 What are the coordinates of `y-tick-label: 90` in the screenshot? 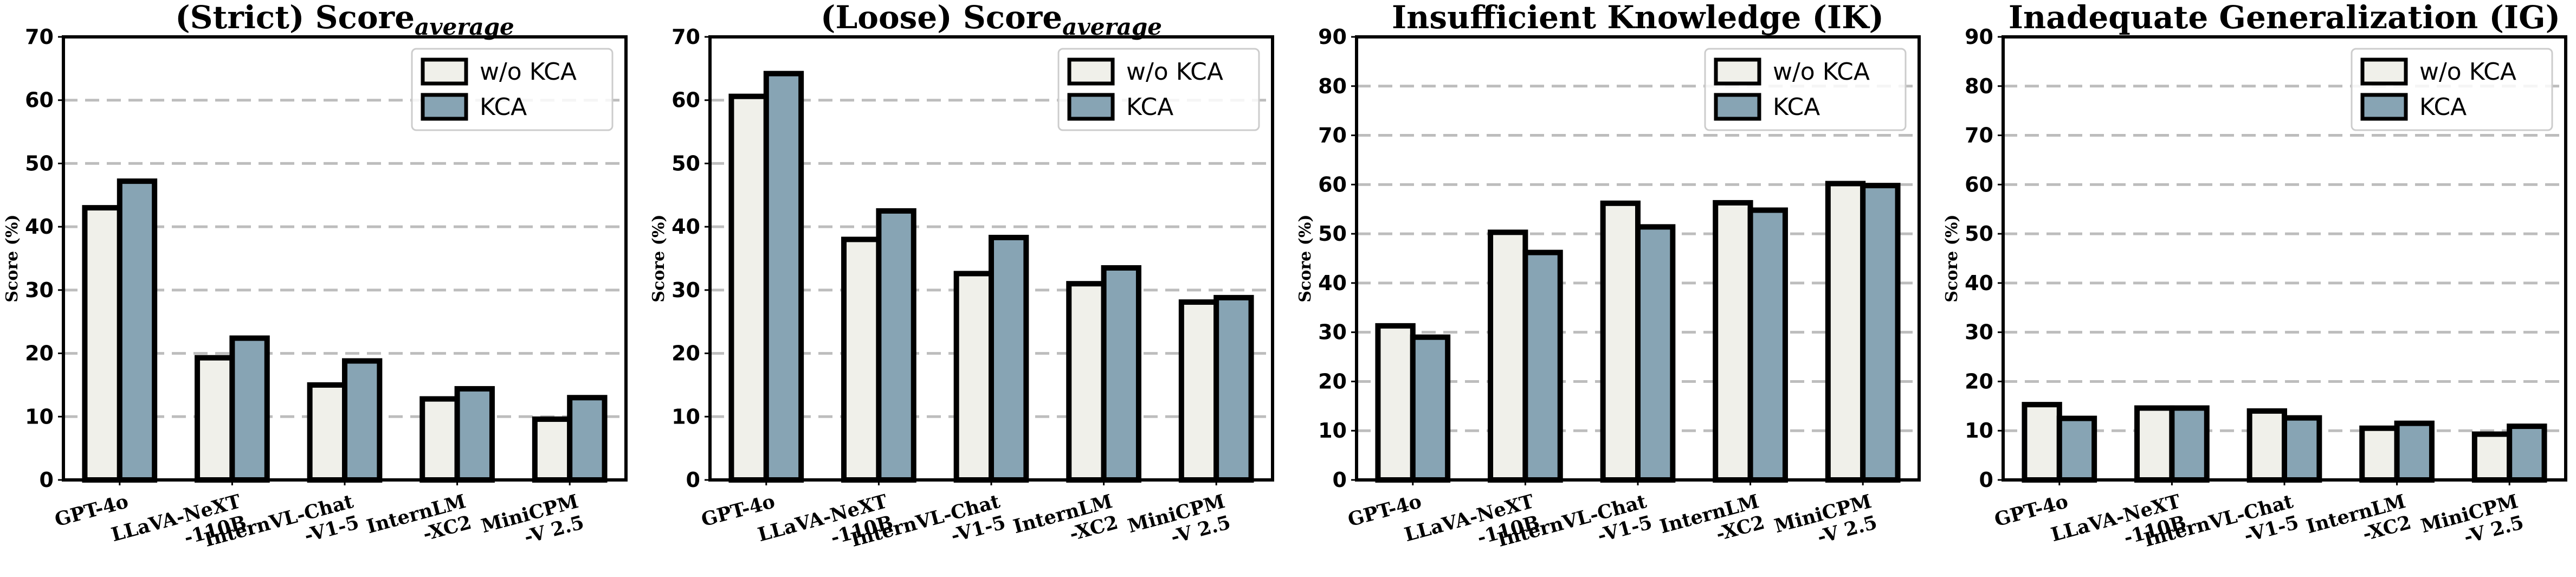 It's located at (1332, 37).